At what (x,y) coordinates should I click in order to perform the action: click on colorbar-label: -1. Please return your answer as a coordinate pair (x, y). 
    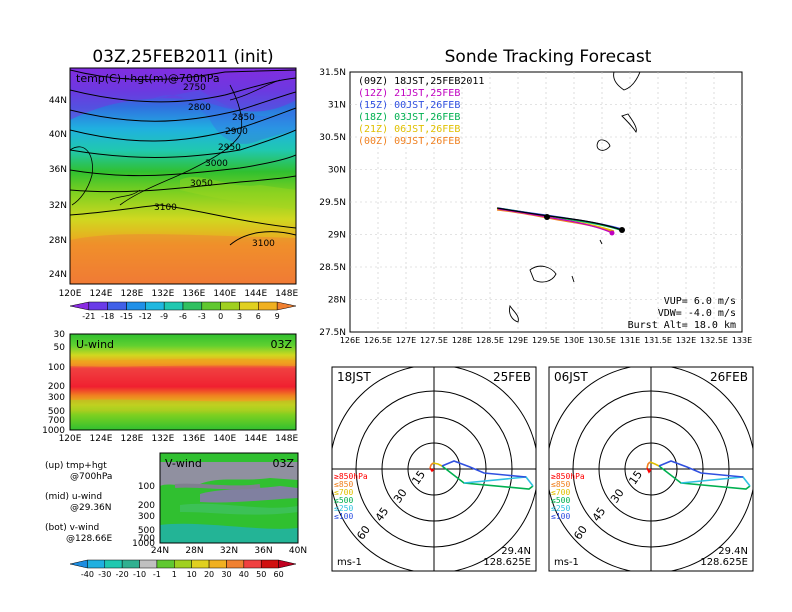
    Looking at the image, I should click on (157, 574).